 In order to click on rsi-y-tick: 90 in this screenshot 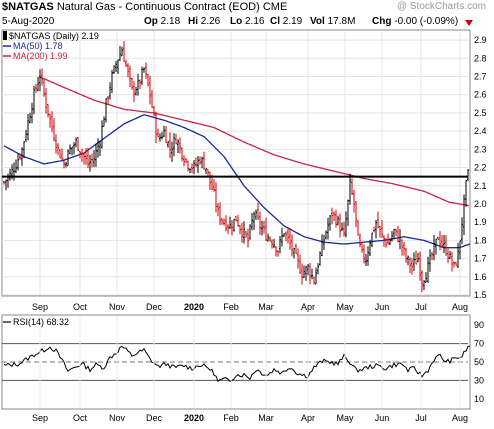, I will do `click(479, 325)`.